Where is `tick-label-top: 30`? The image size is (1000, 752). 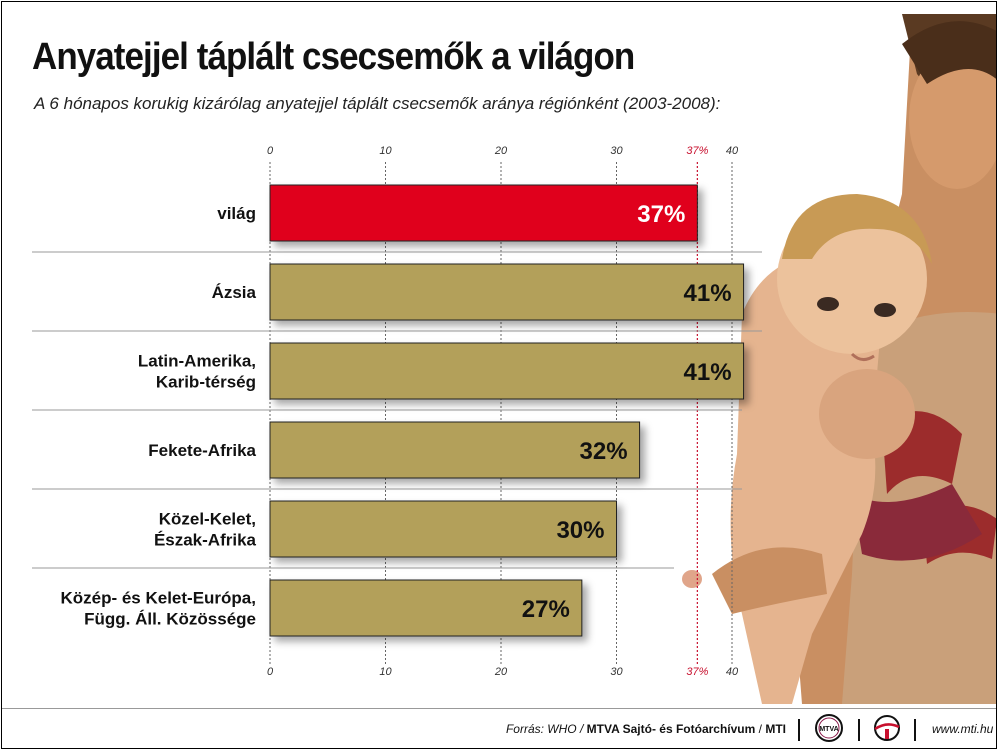
tick-label-top: 30 is located at coordinates (616, 151).